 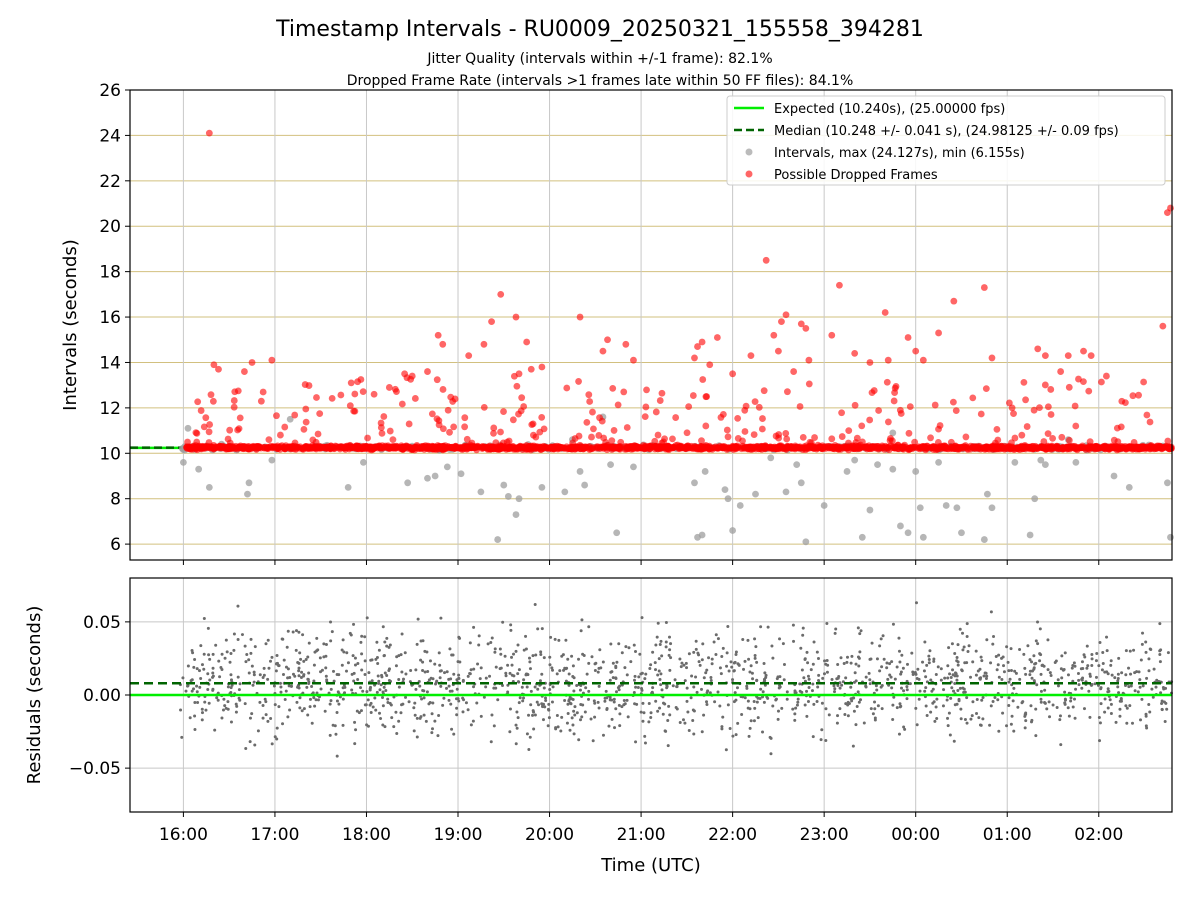 What do you see at coordinates (1098, 835) in the screenshot?
I see `x-tick-label: 02:00` at bounding box center [1098, 835].